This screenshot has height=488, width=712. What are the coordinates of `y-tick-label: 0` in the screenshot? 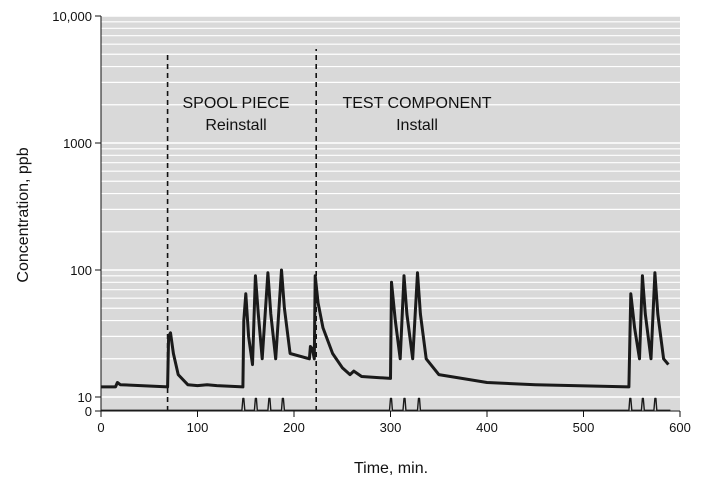 It's located at (88, 411).